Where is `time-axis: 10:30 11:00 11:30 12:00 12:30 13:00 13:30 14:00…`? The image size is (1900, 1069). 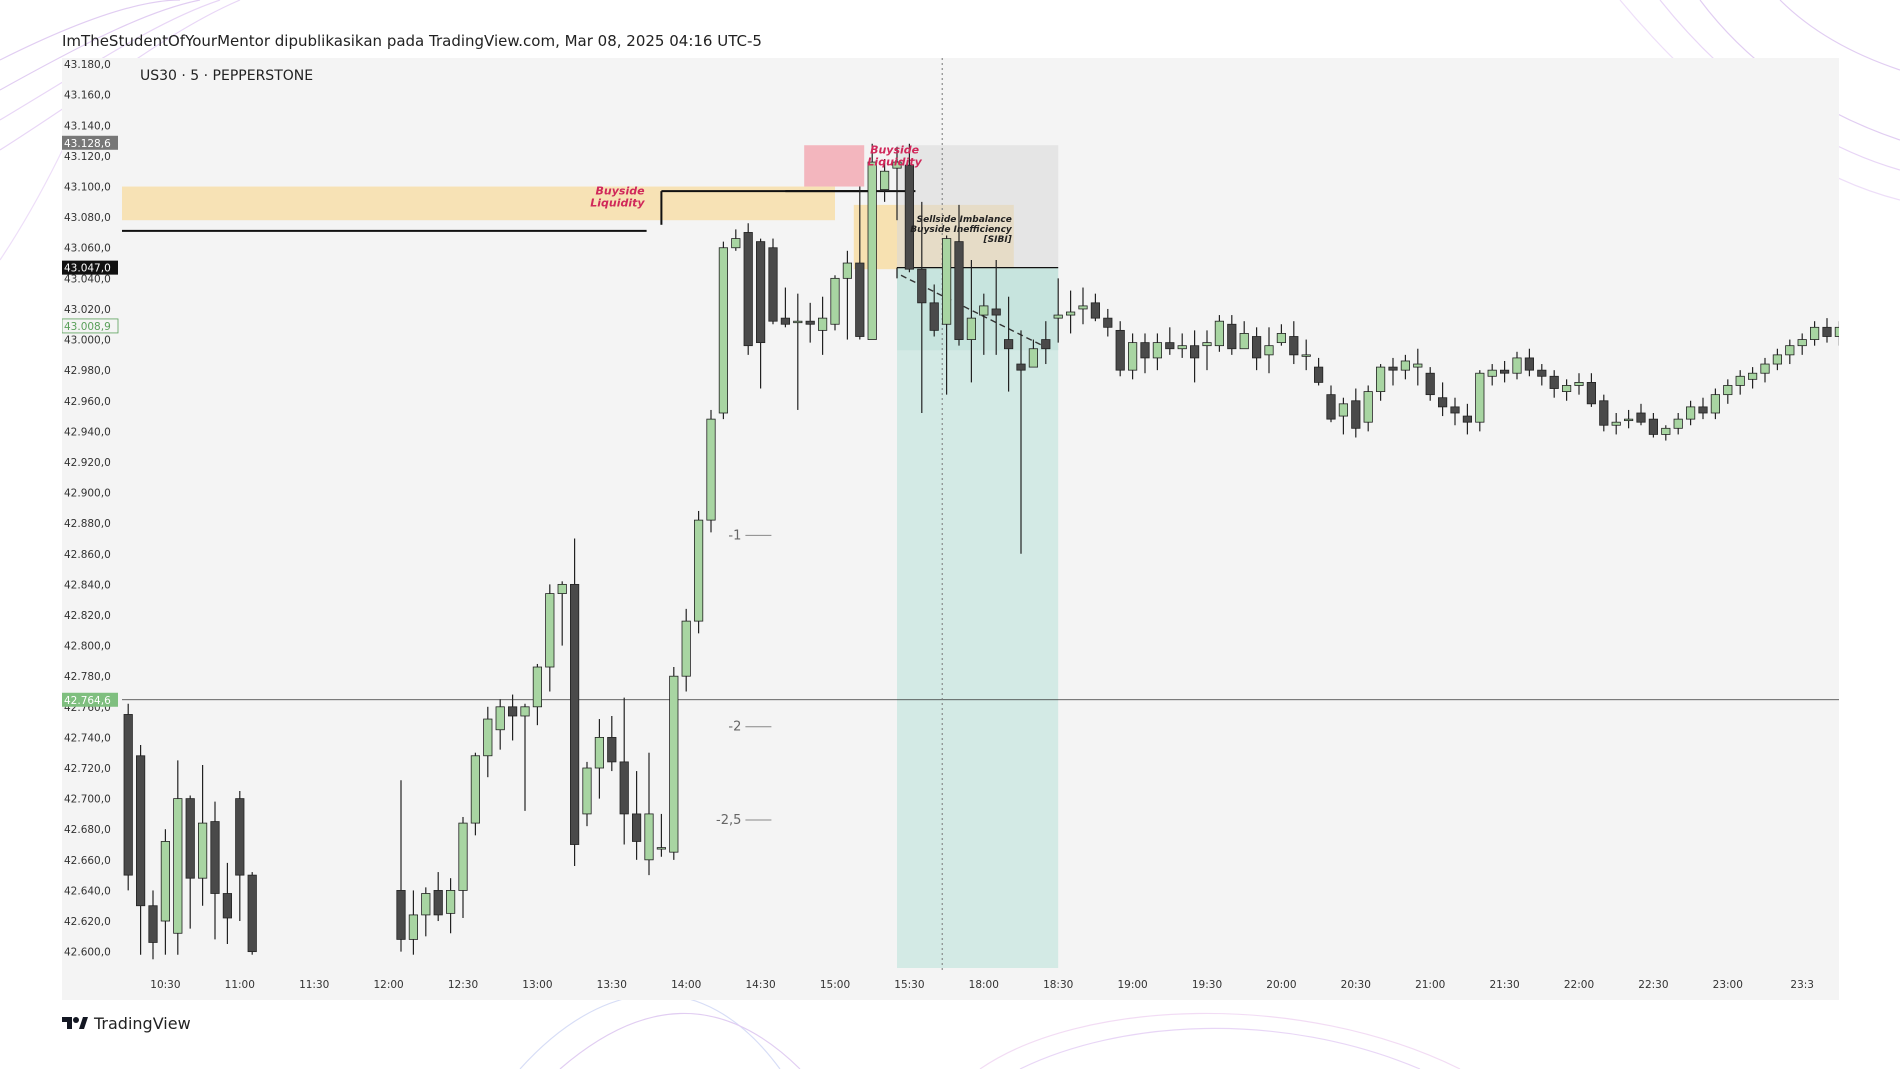
time-axis: 10:30 11:00 11:30 12:00 12:30 13:00 13:30 14:00… is located at coordinates (982, 985).